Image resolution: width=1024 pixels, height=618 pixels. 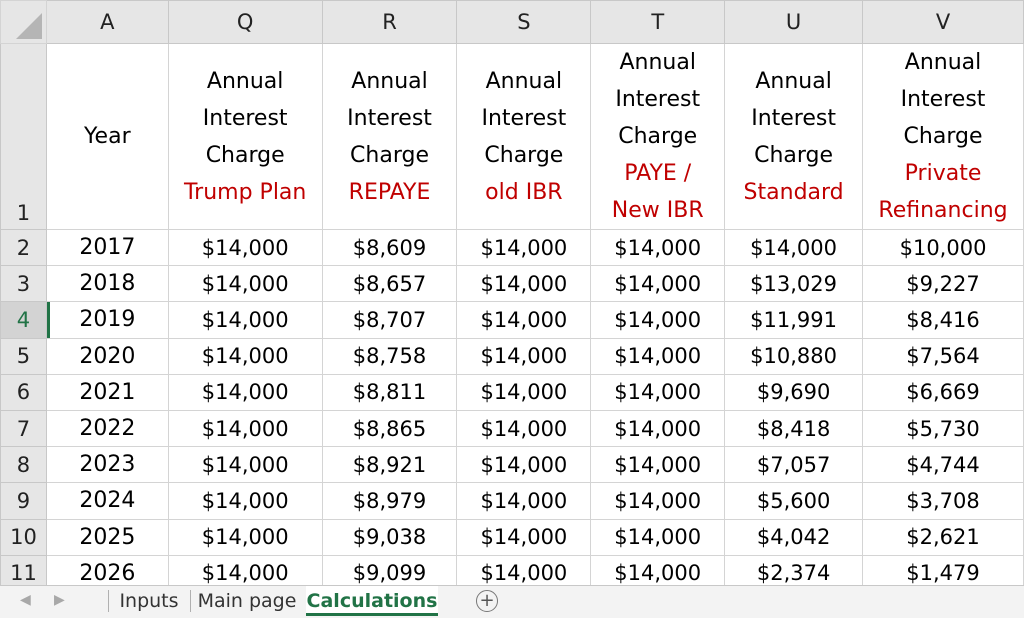 I want to click on plus-circle-icon: +, so click(x=487, y=601).